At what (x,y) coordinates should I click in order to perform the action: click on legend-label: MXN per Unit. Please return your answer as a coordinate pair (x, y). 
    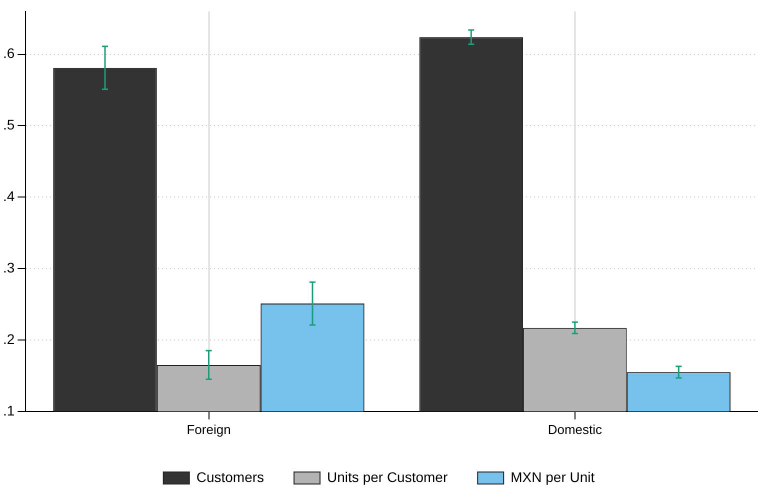
    Looking at the image, I should click on (552, 476).